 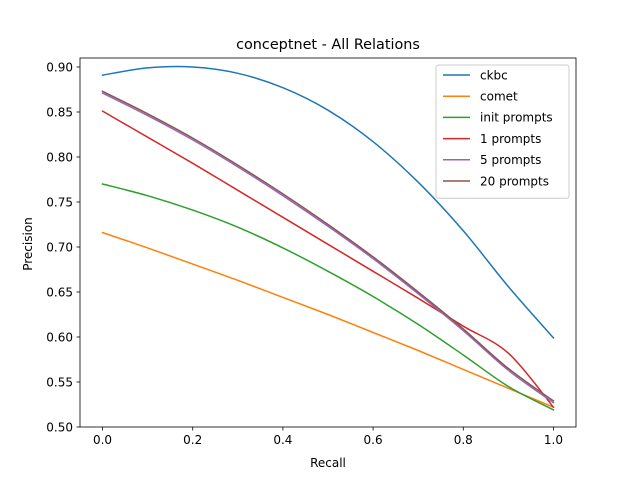 What do you see at coordinates (102, 440) in the screenshot?
I see `x-tick-label: 0.0` at bounding box center [102, 440].